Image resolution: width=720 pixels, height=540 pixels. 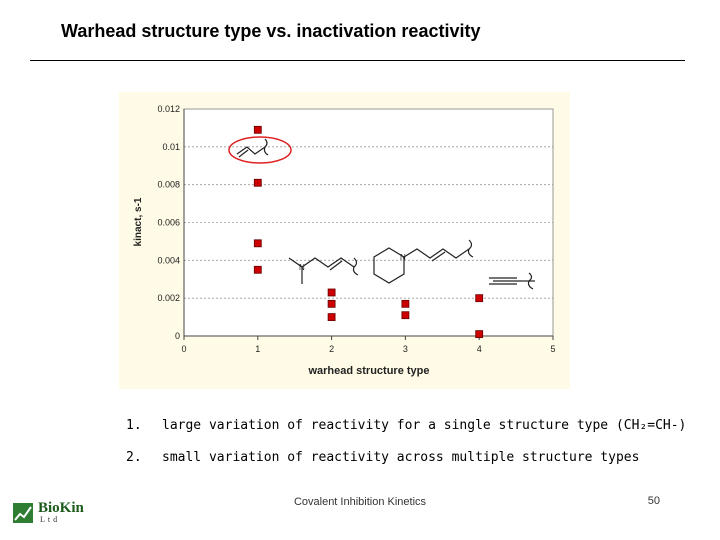 What do you see at coordinates (552, 349) in the screenshot?
I see `x-tick-label: 5` at bounding box center [552, 349].